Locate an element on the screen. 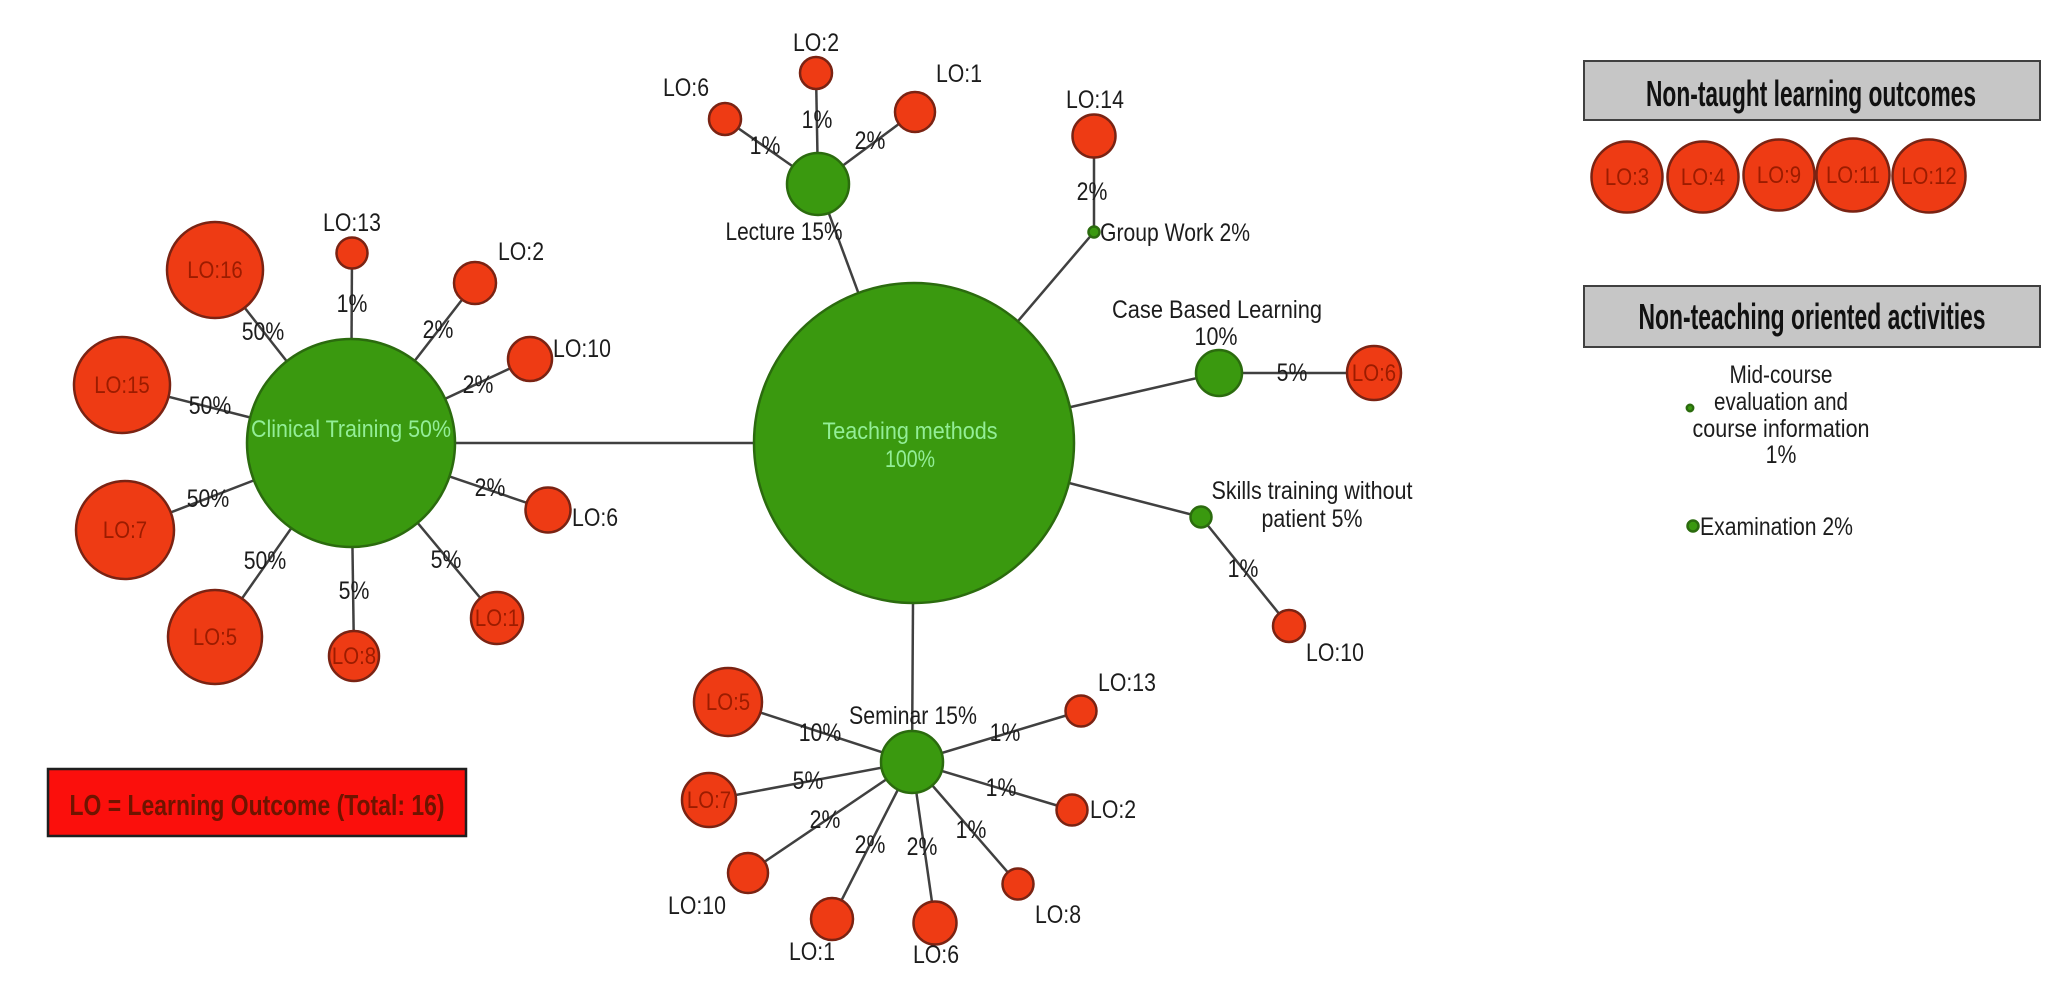 Image resolution: width=2059 pixels, height=1001 pixels. svg-text: Examination 2% is located at coordinates (1776, 527).